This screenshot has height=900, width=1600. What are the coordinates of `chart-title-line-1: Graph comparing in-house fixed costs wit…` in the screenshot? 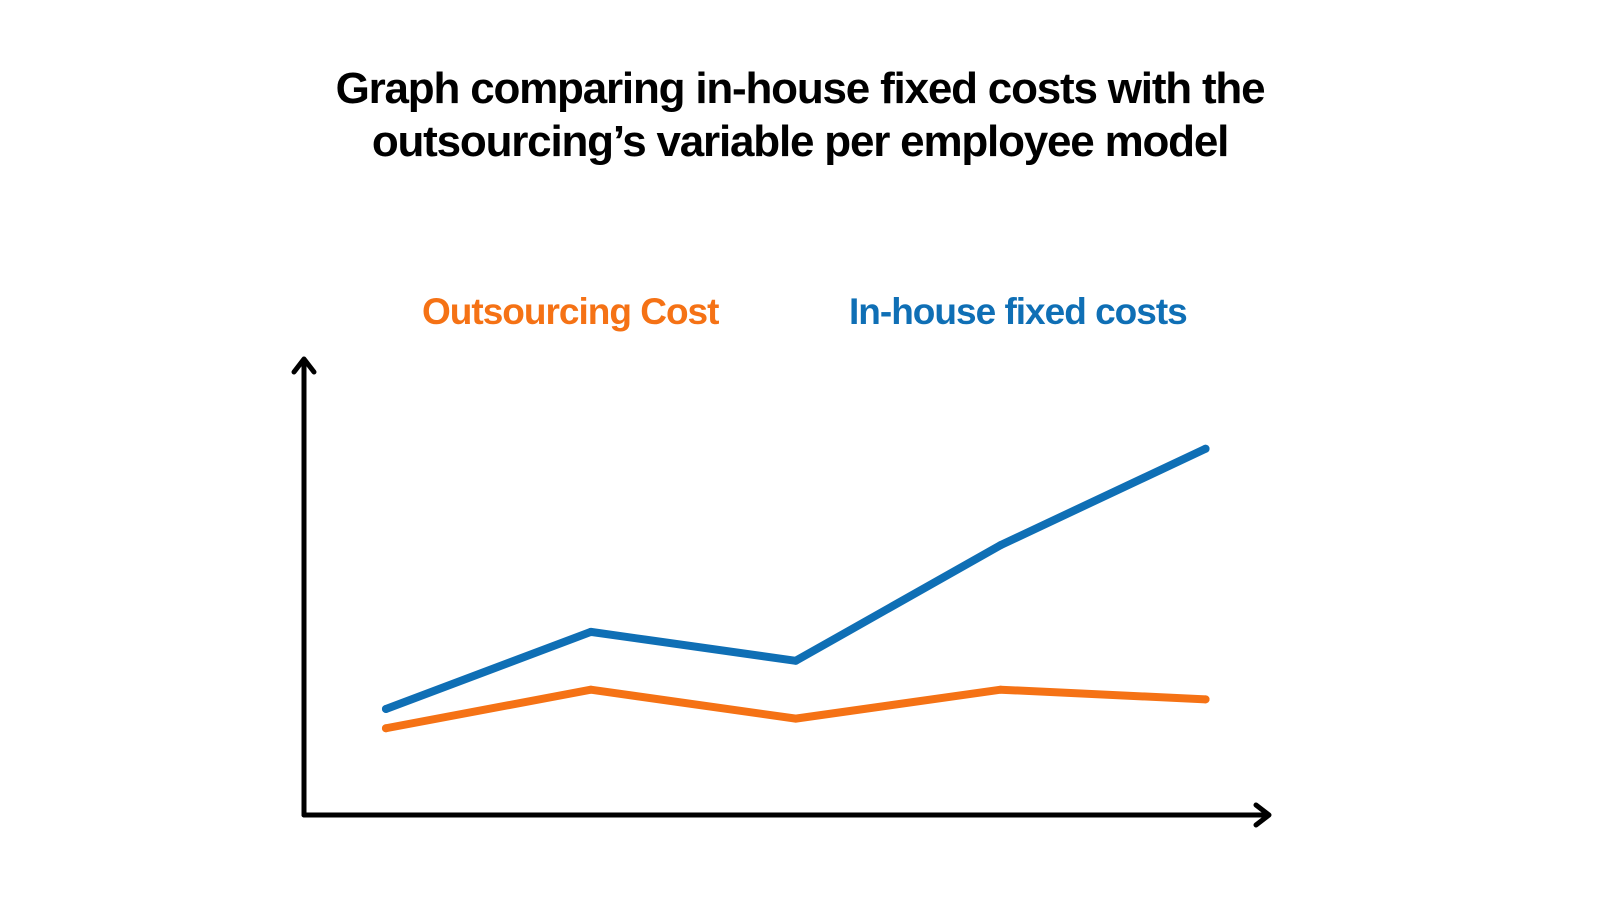 It's located at (800, 88).